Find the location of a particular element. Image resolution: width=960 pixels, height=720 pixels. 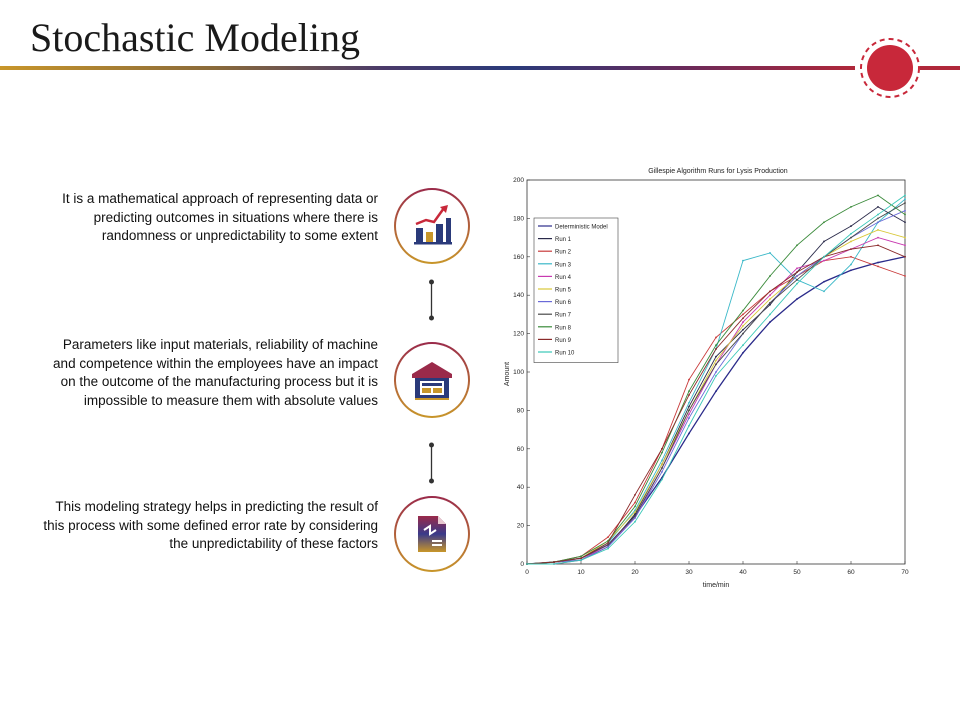

y-tick-label: 80 is located at coordinates (521, 410).